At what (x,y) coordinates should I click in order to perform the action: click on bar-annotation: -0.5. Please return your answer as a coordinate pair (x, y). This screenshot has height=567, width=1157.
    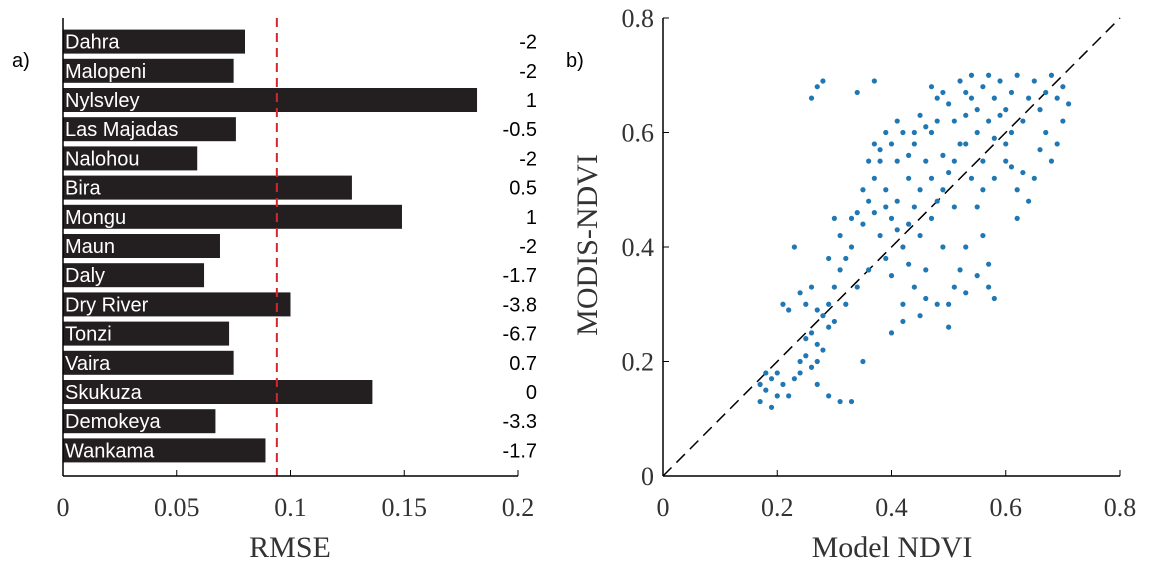
    Looking at the image, I should click on (520, 130).